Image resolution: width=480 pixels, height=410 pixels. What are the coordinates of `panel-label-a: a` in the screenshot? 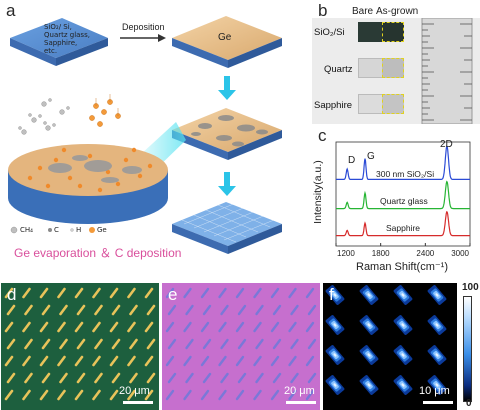 It's located at (11, 10).